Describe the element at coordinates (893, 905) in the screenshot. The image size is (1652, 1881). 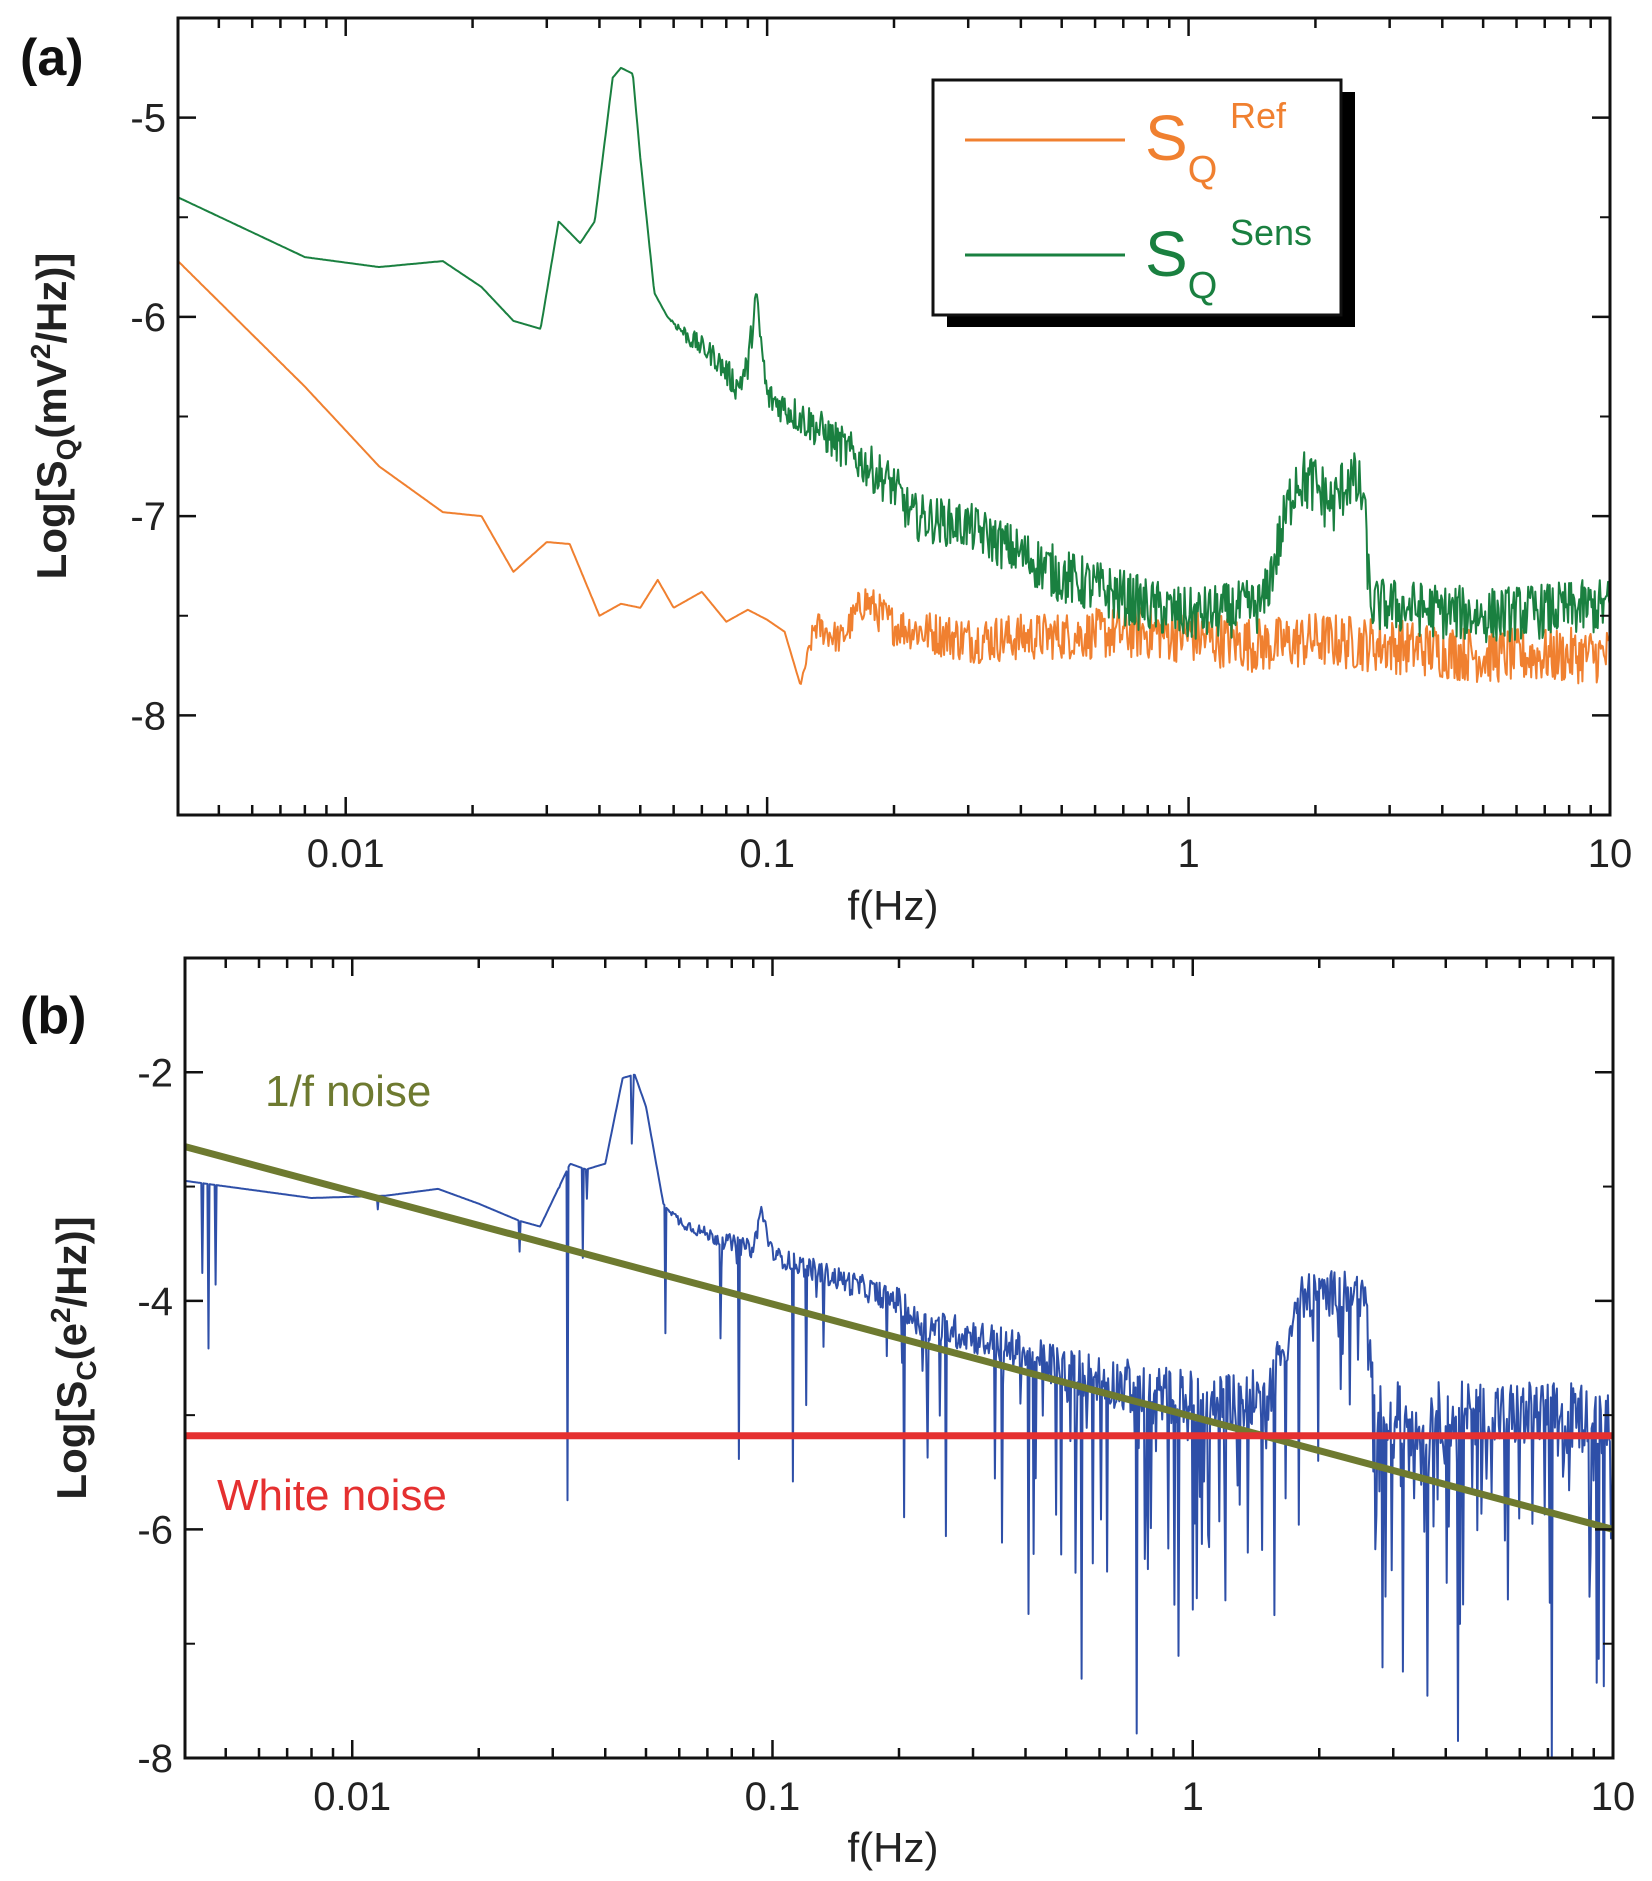
I see `panel-a-xlabel: f(Hz)` at that location.